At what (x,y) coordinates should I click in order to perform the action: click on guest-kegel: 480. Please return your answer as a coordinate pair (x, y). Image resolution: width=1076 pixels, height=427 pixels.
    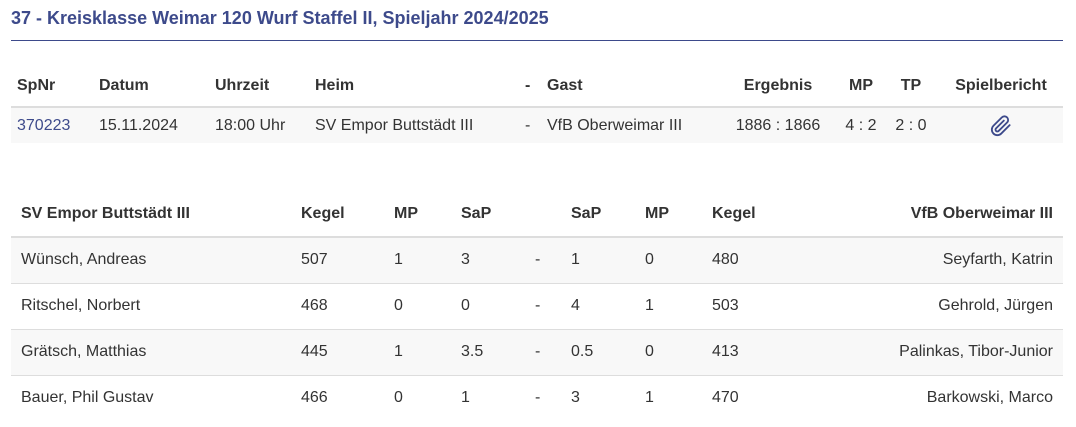
    Looking at the image, I should click on (725, 260).